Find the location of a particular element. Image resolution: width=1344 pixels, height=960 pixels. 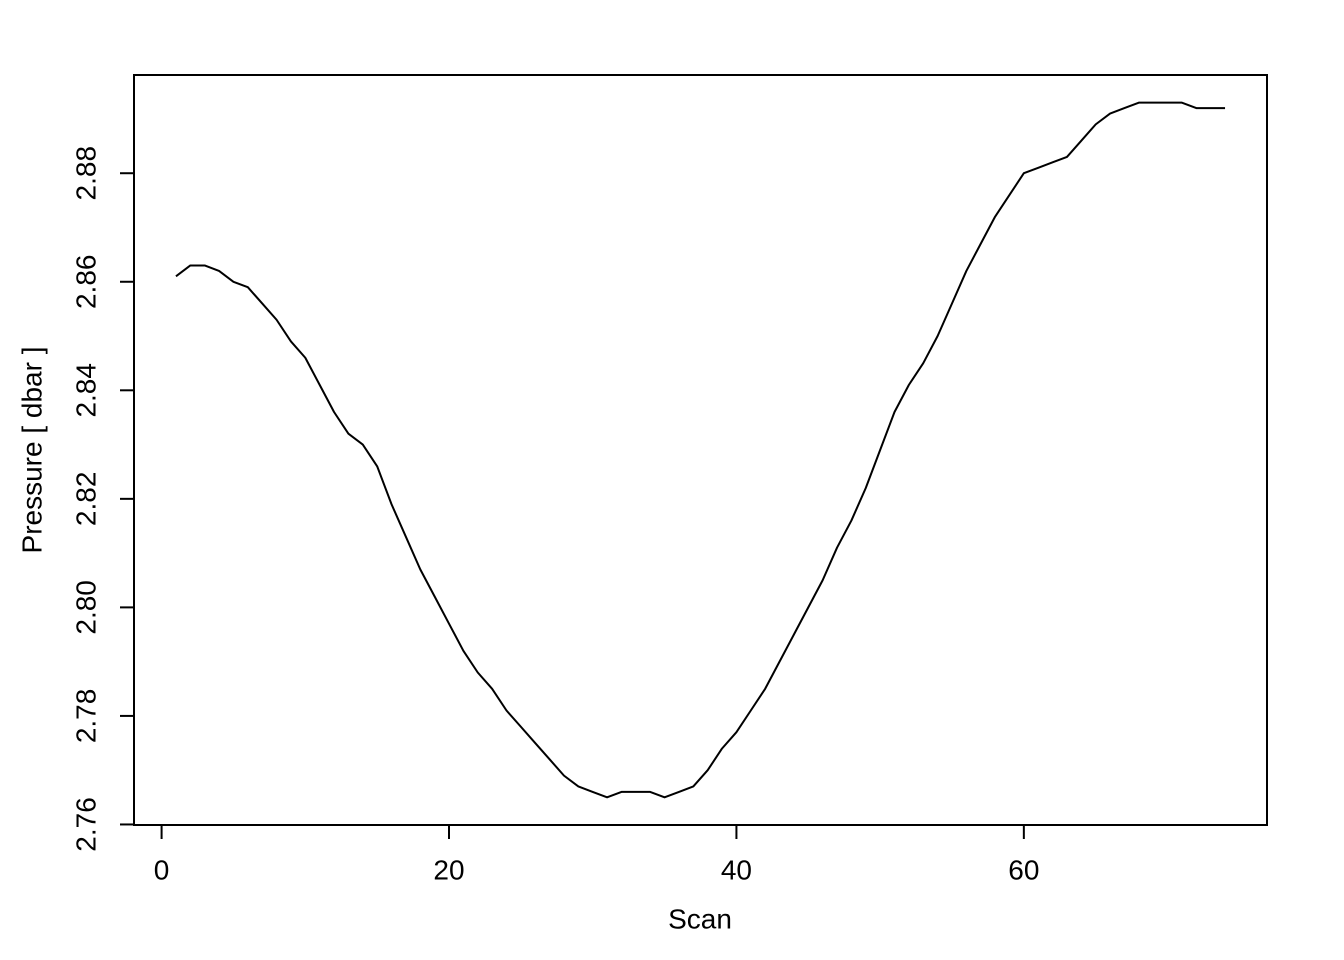

y-tick-label: 2.80 is located at coordinates (85, 607).